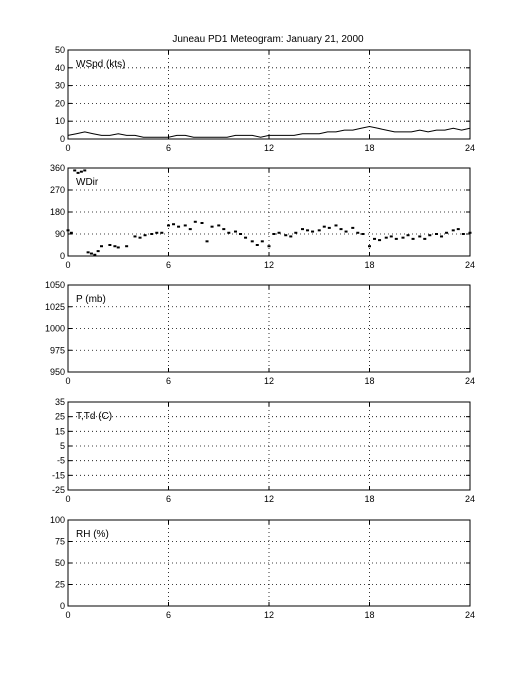 The height and width of the screenshot is (683, 520). I want to click on pressure-ytick-label: 950, so click(57, 372).